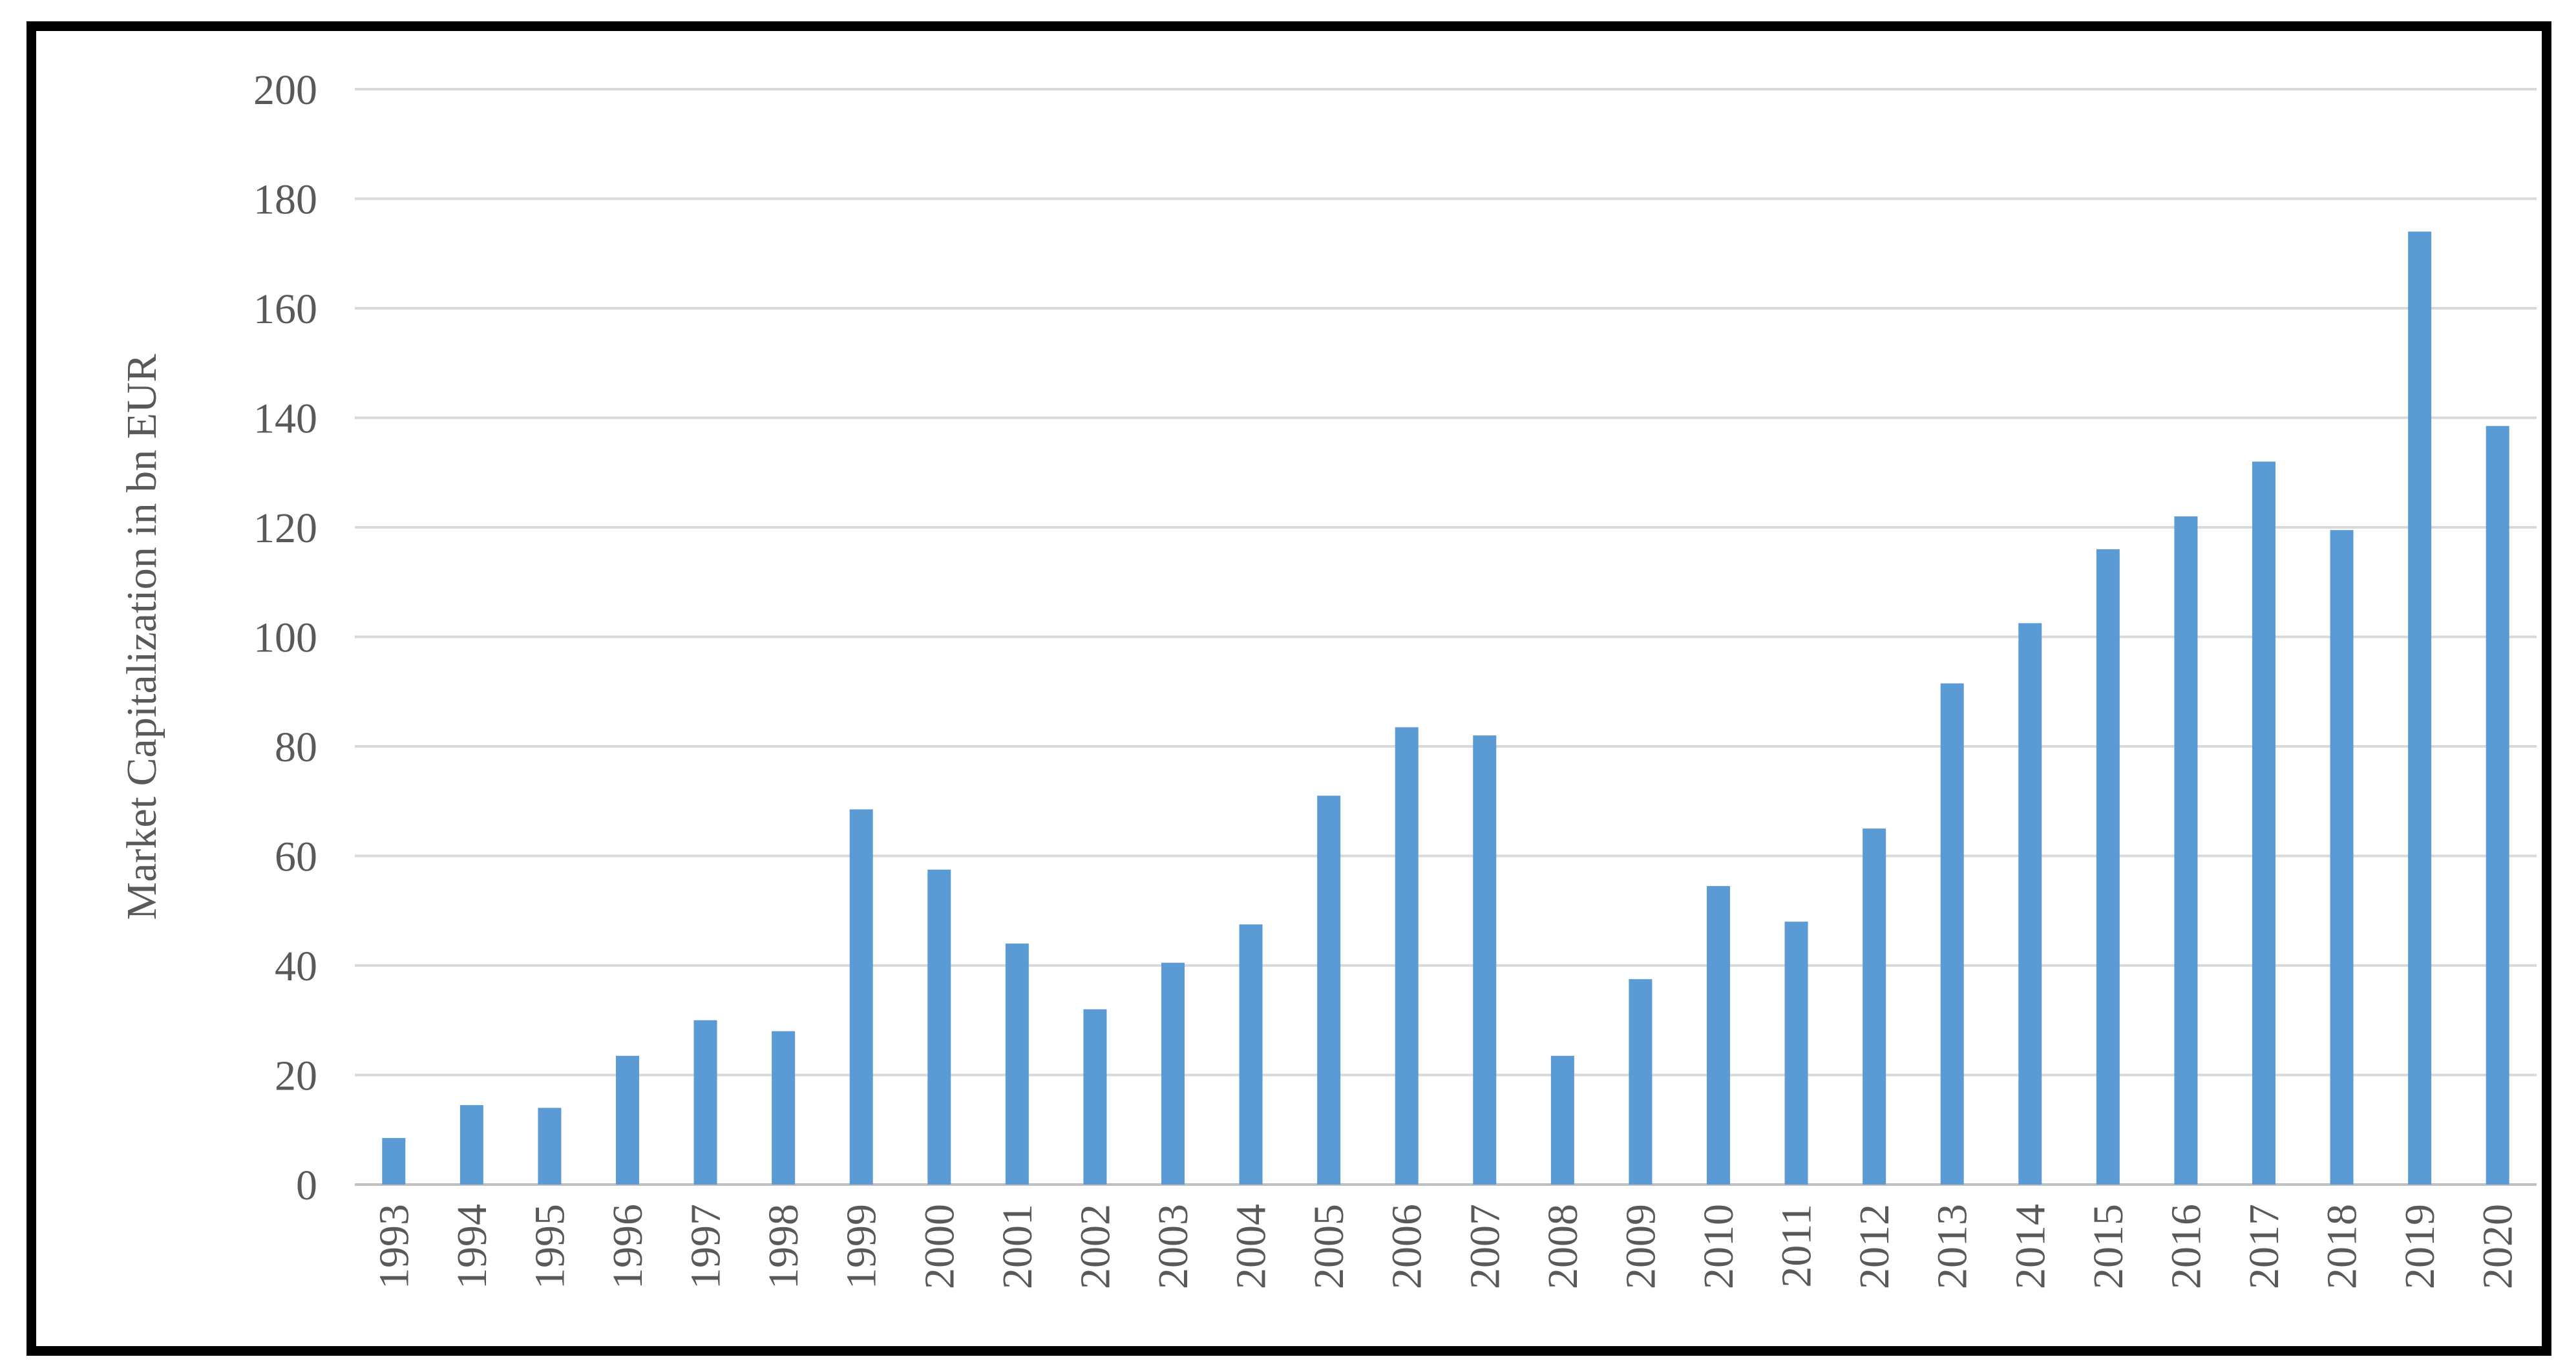 The height and width of the screenshot is (1370, 2576). What do you see at coordinates (2108, 867) in the screenshot?
I see `bar-2015` at bounding box center [2108, 867].